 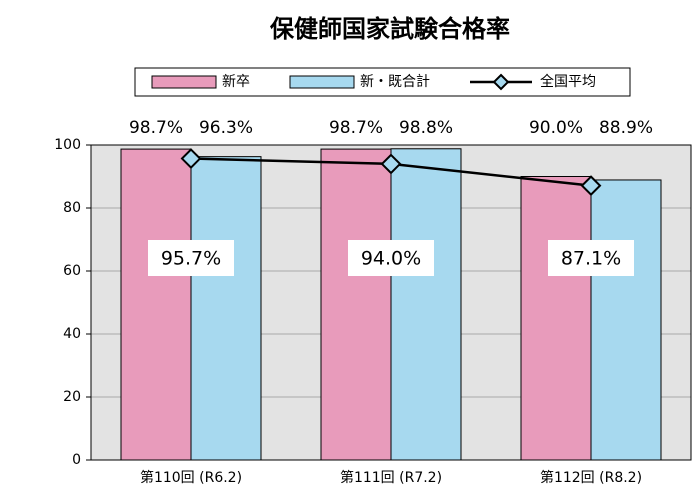 I want to click on legend-box, so click(x=382, y=82).